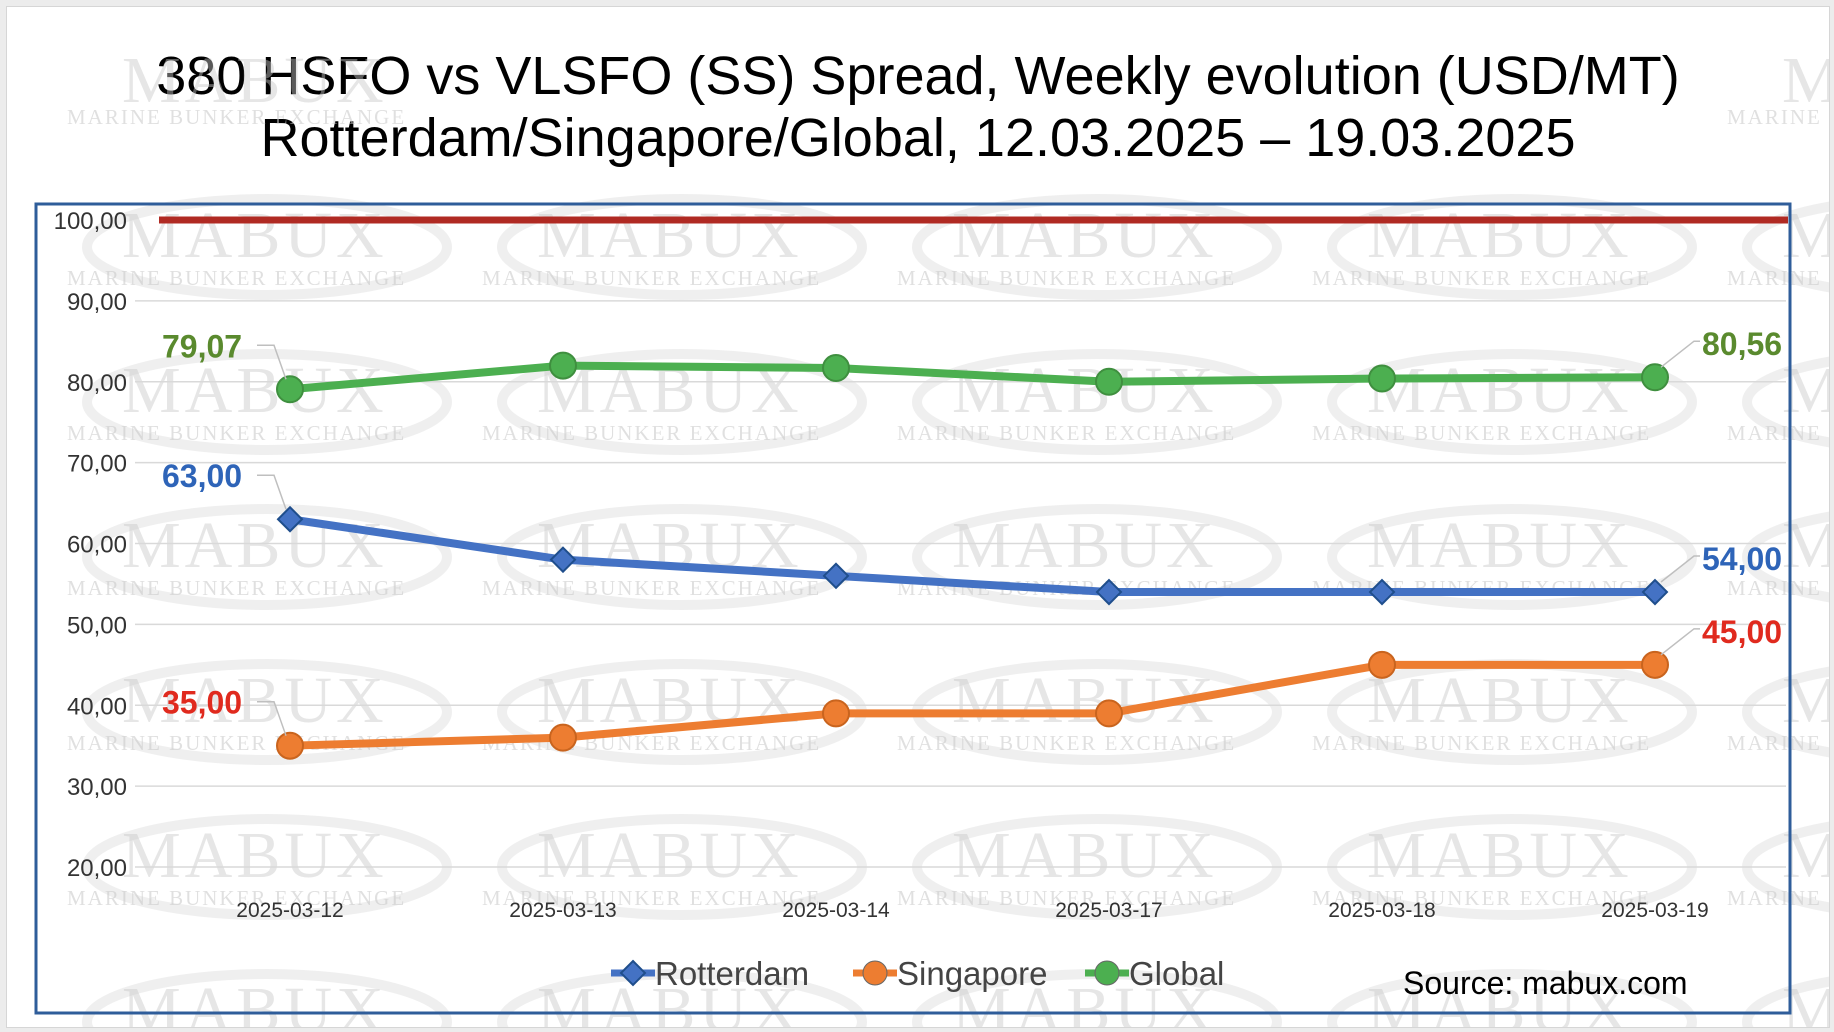  I want to click on data-label-last-singapore: 45,00, so click(1742, 632).